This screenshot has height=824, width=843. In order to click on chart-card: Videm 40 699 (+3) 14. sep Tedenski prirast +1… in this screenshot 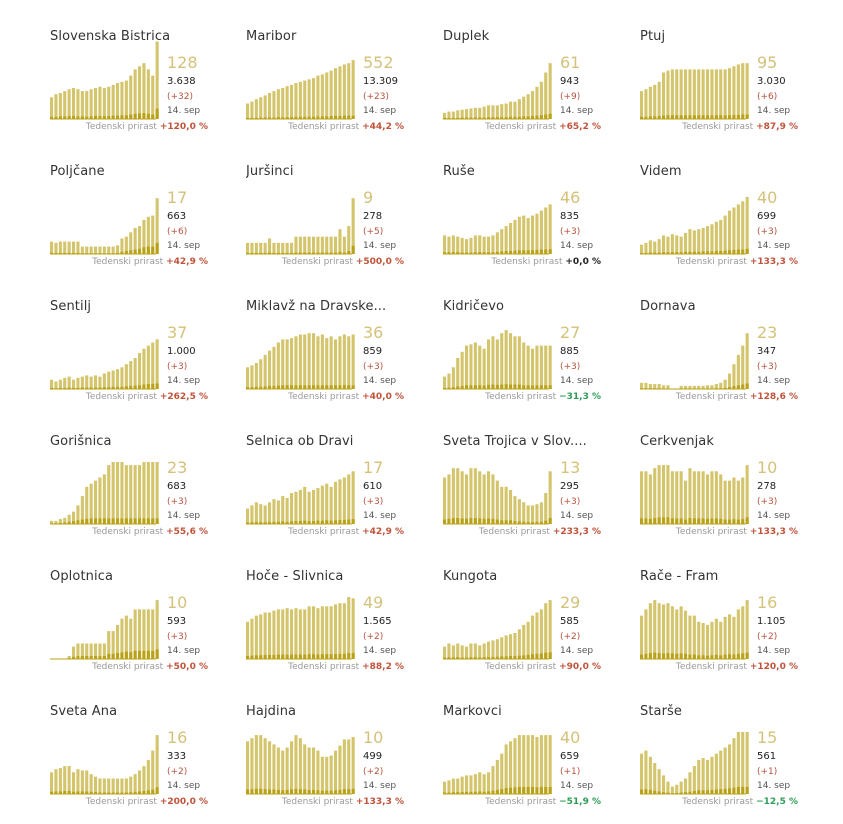, I will do `click(730, 224)`.